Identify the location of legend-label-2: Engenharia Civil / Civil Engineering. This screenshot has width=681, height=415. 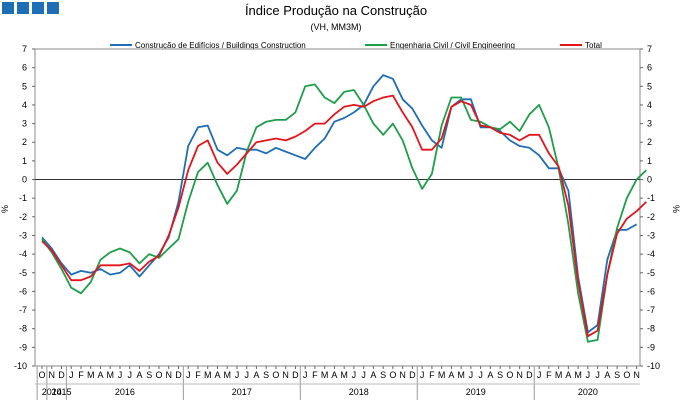
(452, 45).